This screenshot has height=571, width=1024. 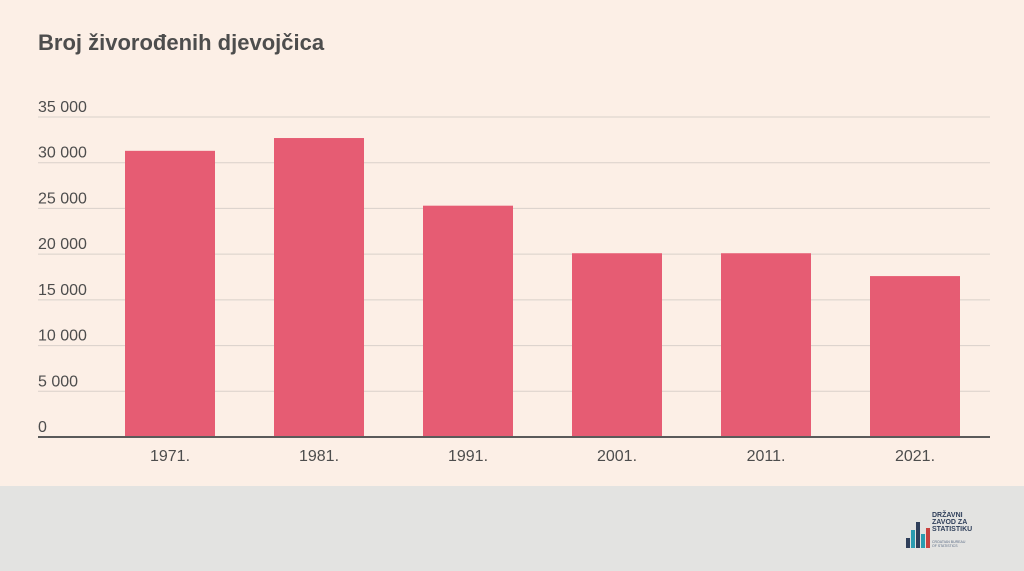 I want to click on y-tick-label: 20 000, so click(x=62, y=244).